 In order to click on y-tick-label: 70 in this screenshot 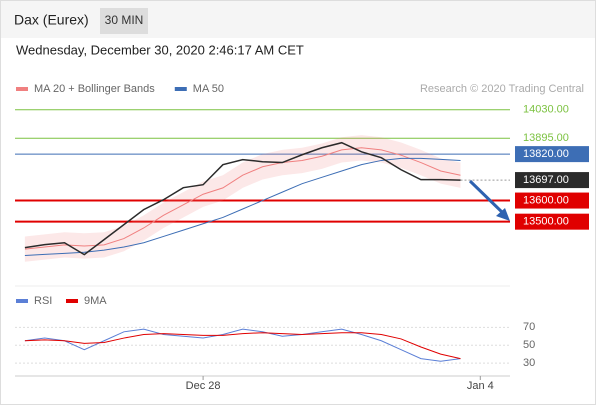, I will do `click(529, 327)`.